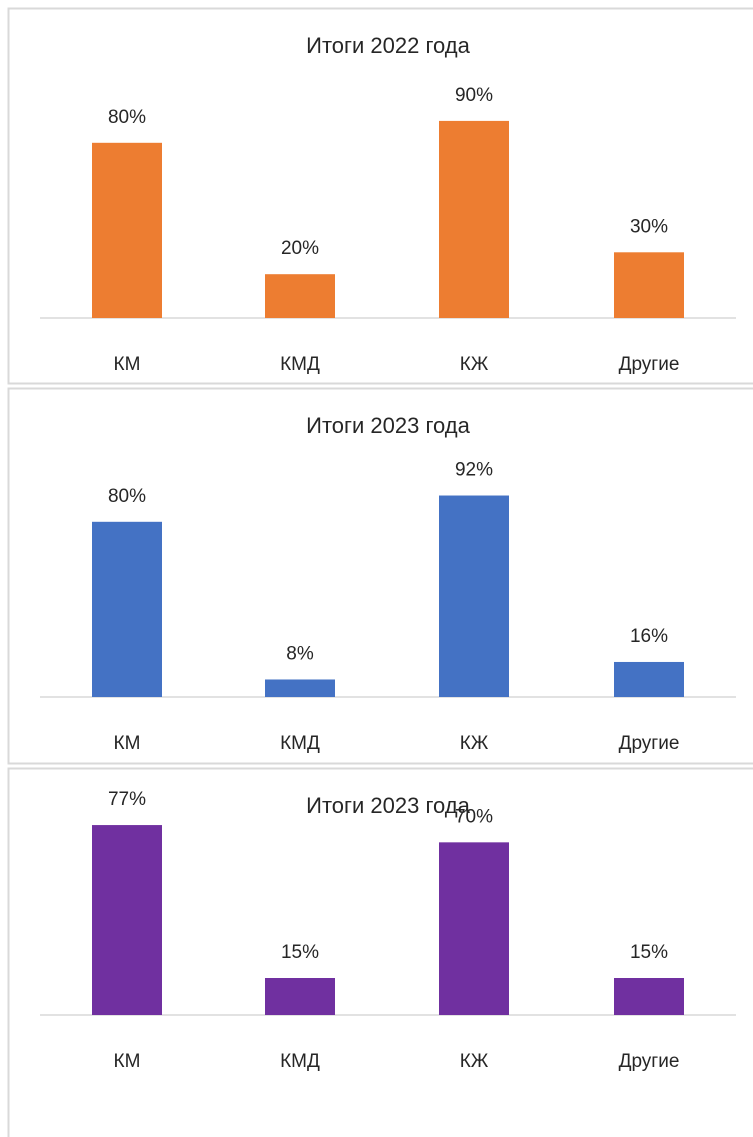  What do you see at coordinates (388, 45) in the screenshot?
I see `chart-title: Итоги 2022 года` at bounding box center [388, 45].